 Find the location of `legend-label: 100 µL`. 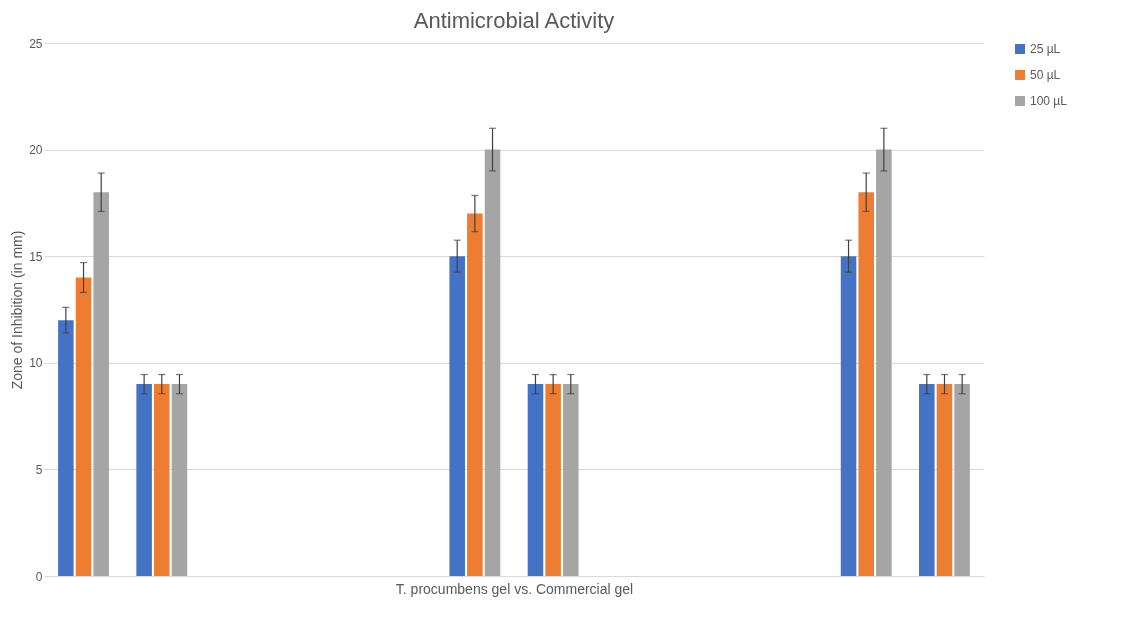

legend-label: 100 µL is located at coordinates (1049, 101).